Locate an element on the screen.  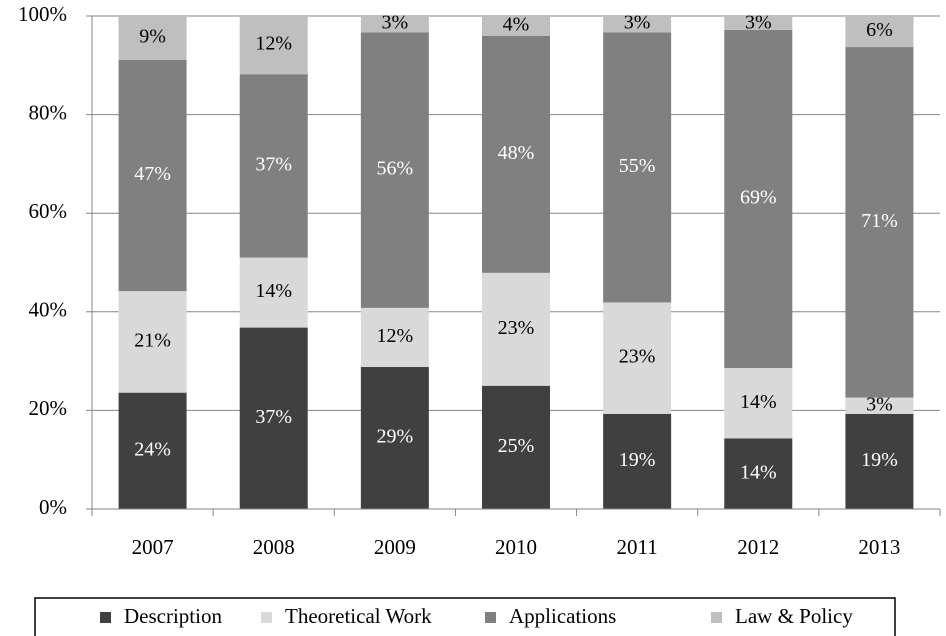
data-label: 6% is located at coordinates (879, 30).